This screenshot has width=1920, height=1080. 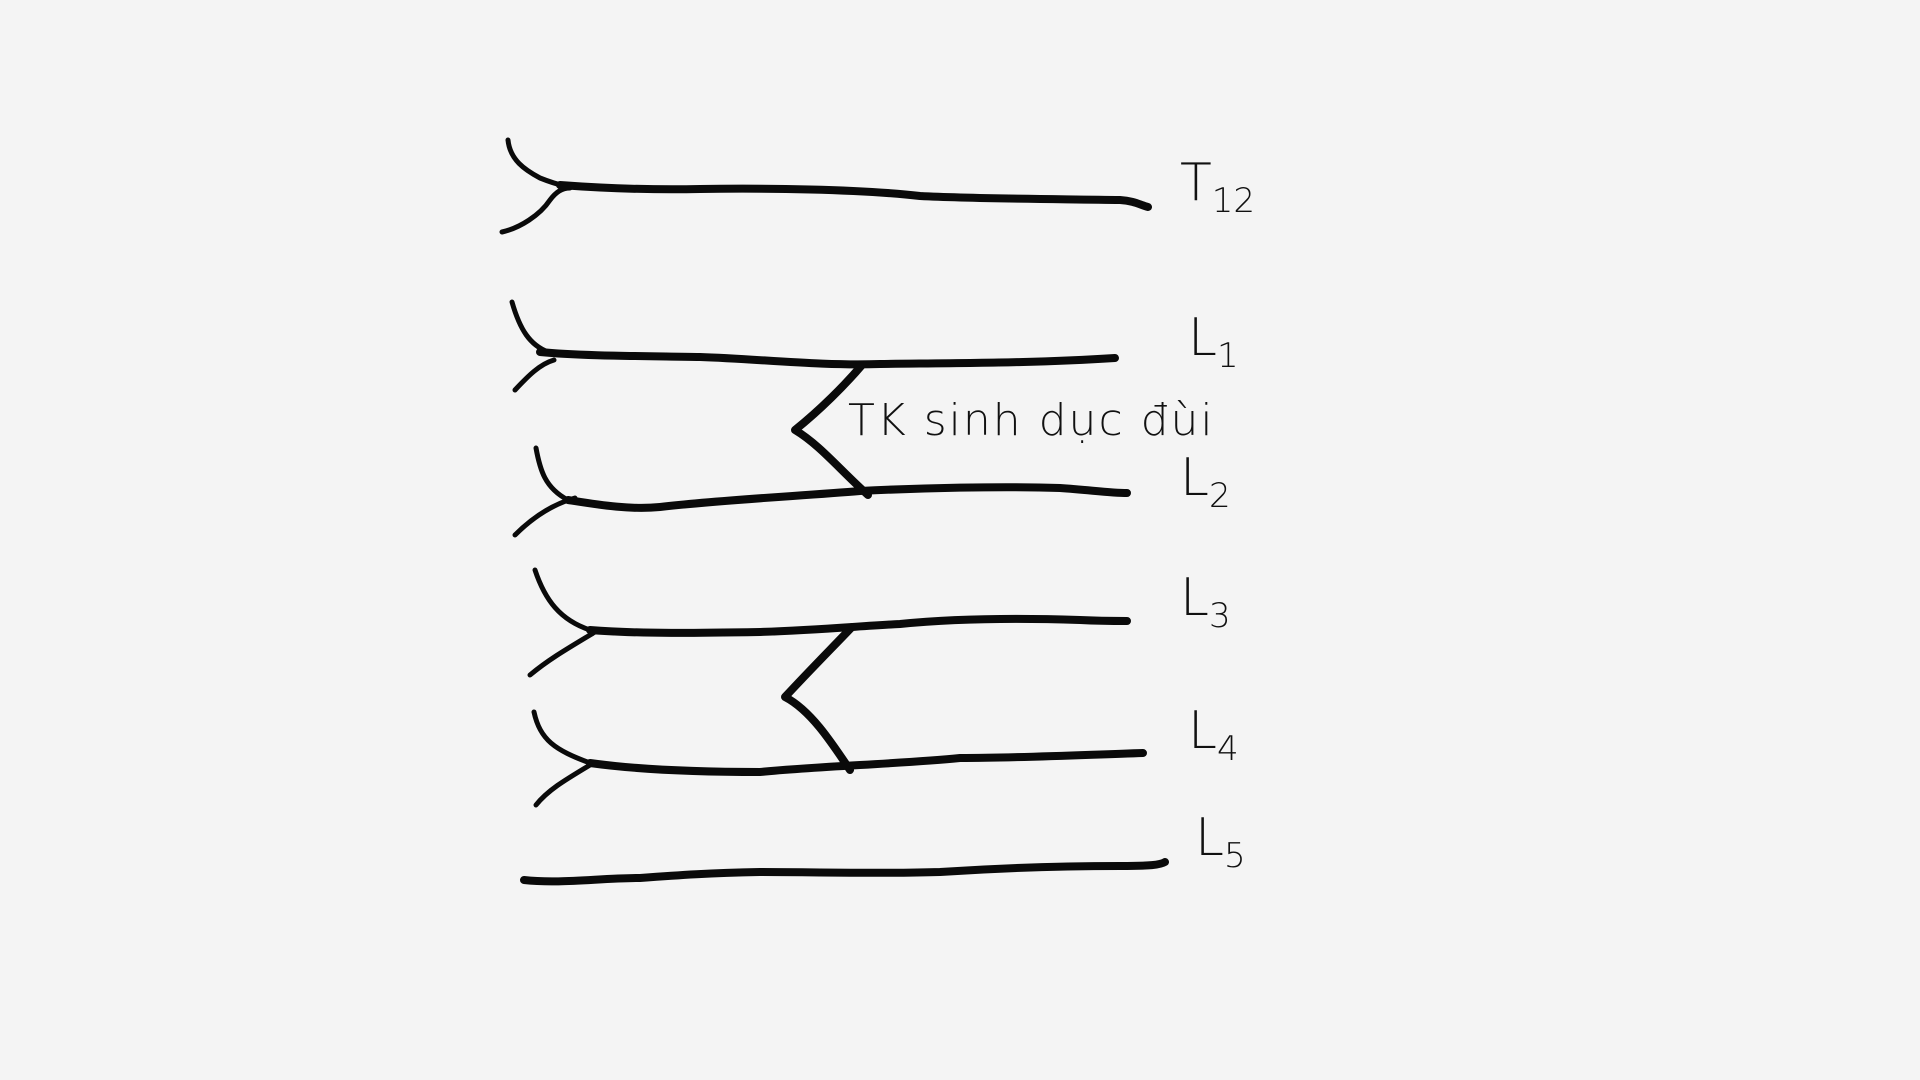 I want to click on junction-l1-l2, so click(x=831, y=430).